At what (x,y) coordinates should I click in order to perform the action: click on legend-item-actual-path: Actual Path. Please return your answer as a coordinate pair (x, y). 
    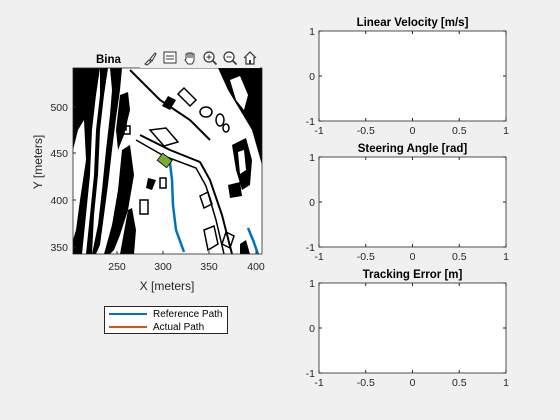
    Looking at the image, I should click on (156, 327).